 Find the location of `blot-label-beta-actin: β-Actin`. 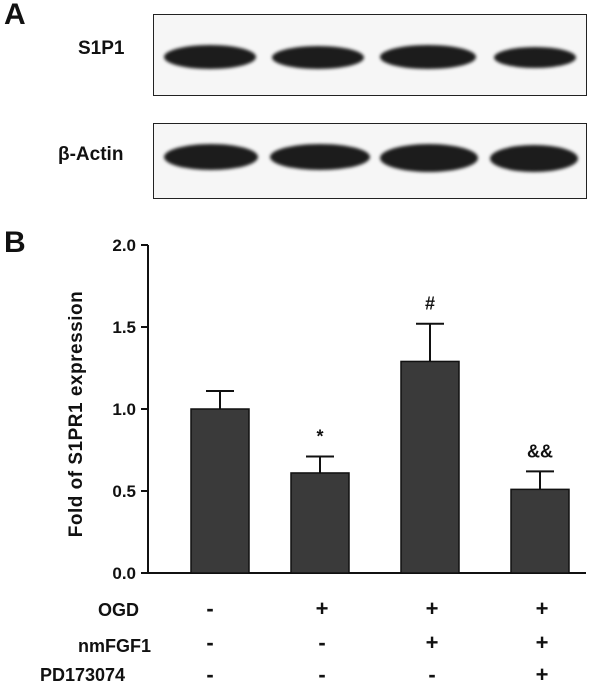

blot-label-beta-actin: β-Actin is located at coordinates (91, 154).